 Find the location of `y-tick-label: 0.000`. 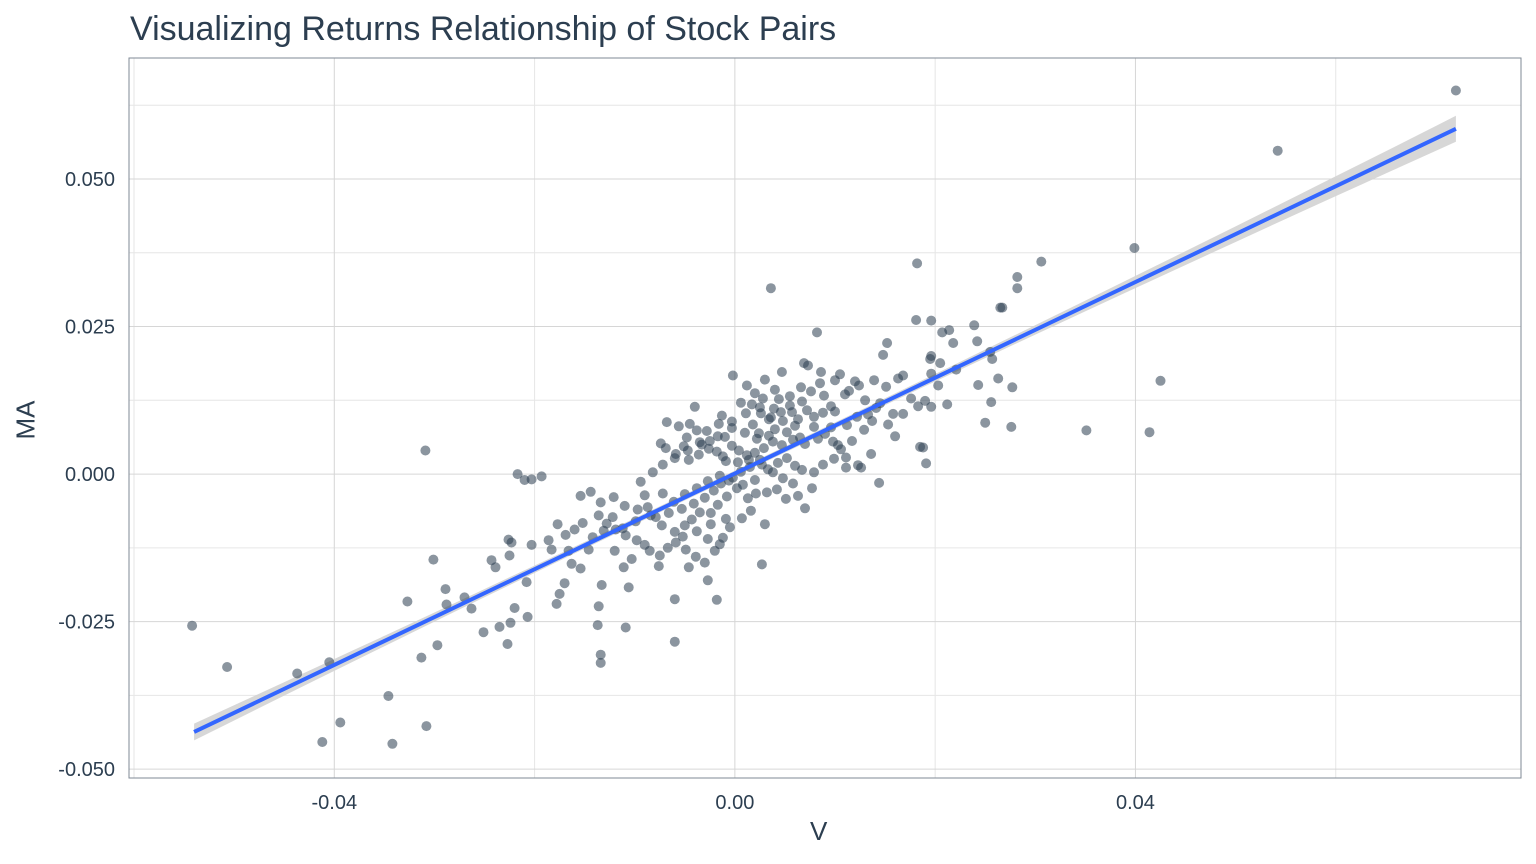

y-tick-label: 0.000 is located at coordinates (90, 475).